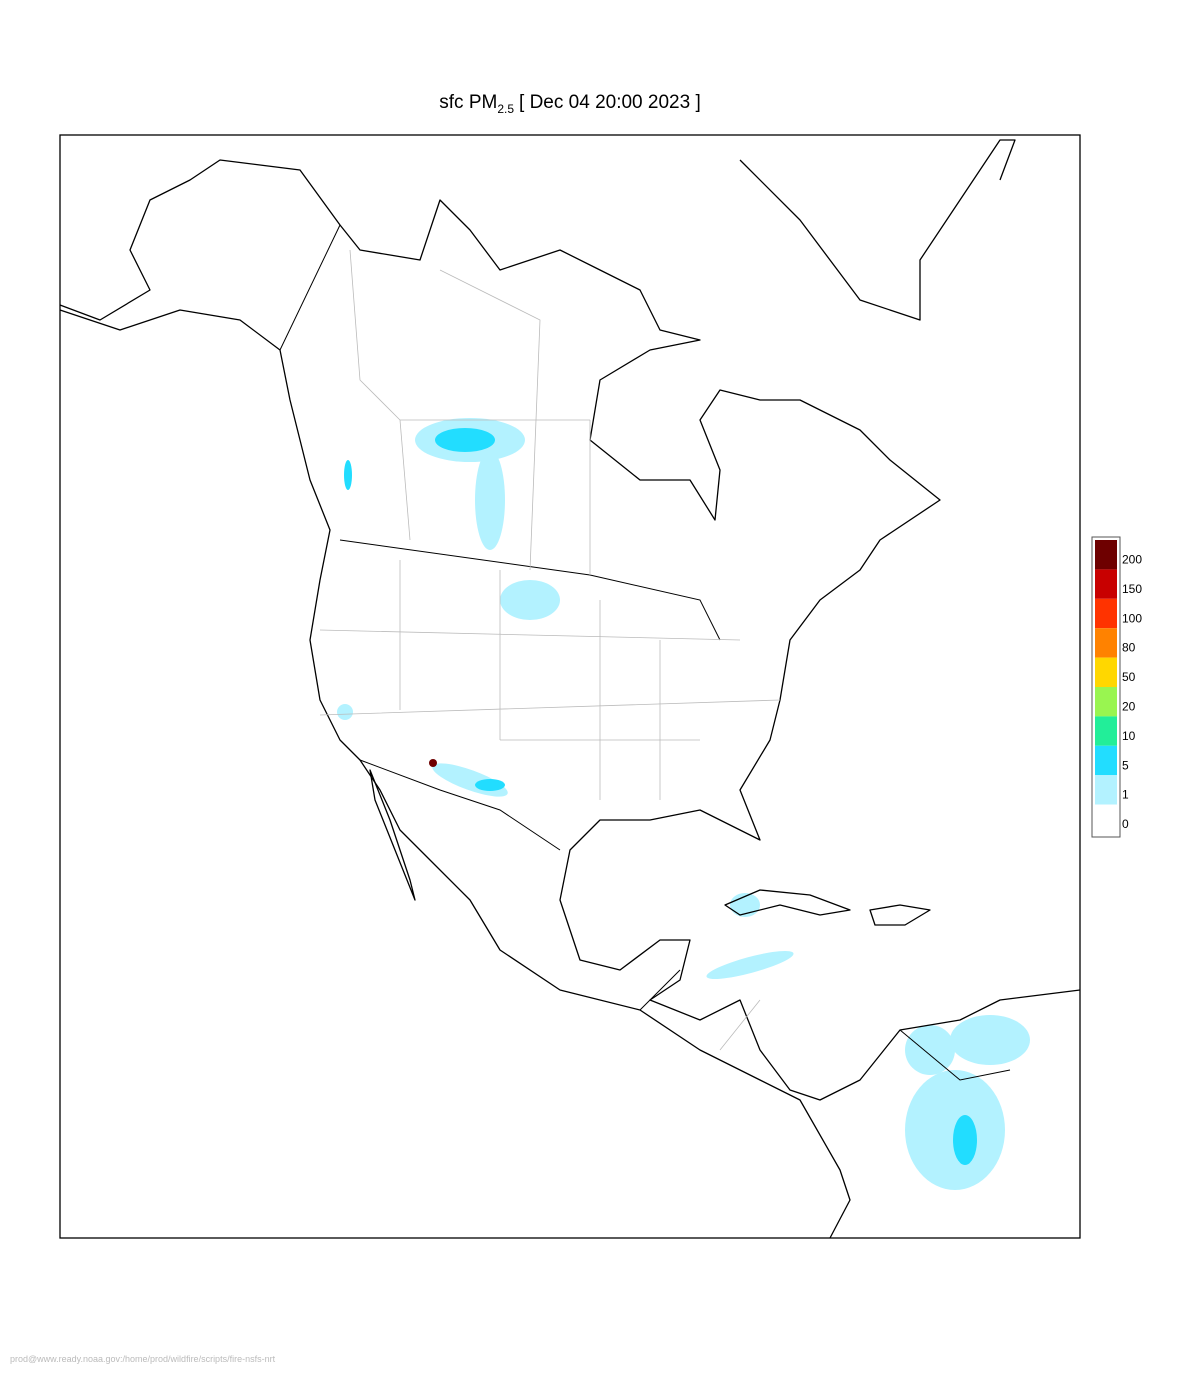 The width and height of the screenshot is (1199, 1381). What do you see at coordinates (1125, 765) in the screenshot?
I see `legend-label: 5` at bounding box center [1125, 765].